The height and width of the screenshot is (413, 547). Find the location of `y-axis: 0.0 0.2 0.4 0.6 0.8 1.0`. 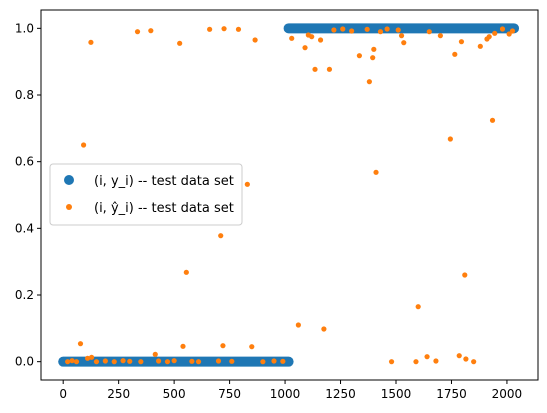

y-axis: 0.0 0.2 0.4 0.6 0.8 1.0 is located at coordinates (28, 195).